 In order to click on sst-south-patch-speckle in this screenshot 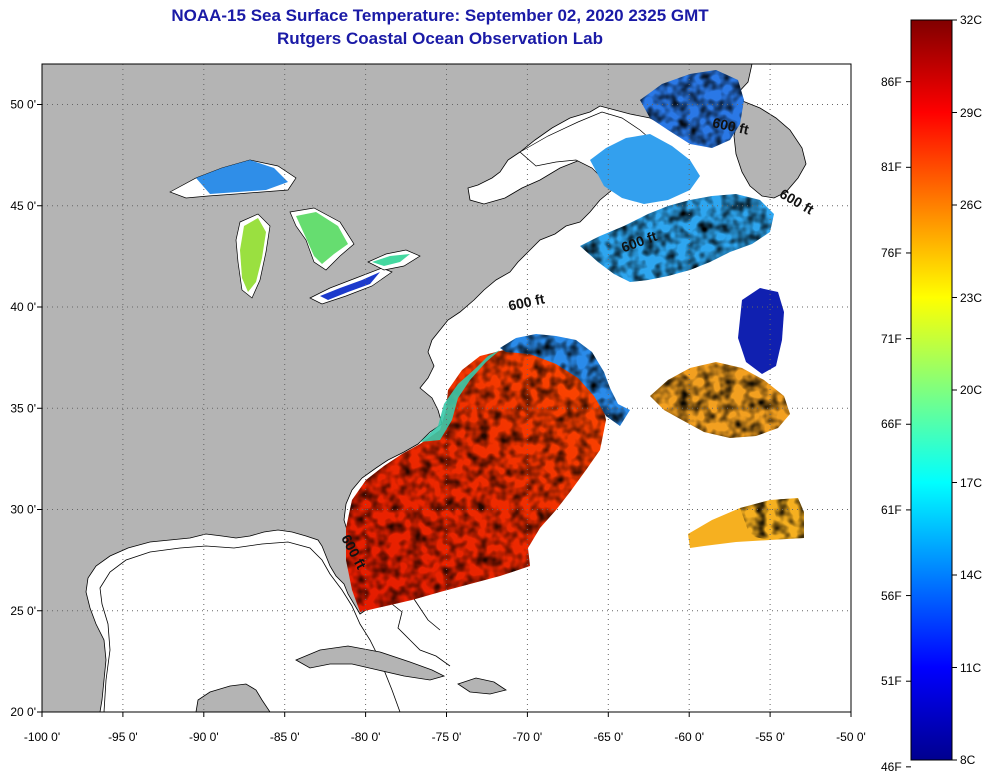, I will do `click(772, 519)`.